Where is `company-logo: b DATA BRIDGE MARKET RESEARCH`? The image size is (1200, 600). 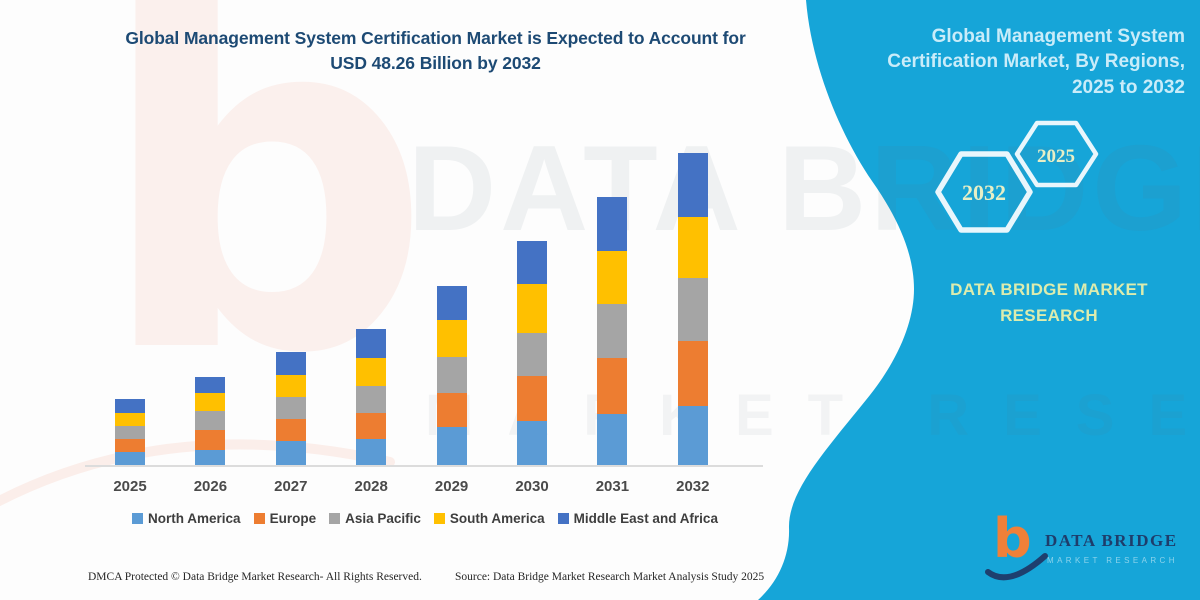
company-logo: b DATA BRIDGE MARKET RESEARCH is located at coordinates (1089, 546).